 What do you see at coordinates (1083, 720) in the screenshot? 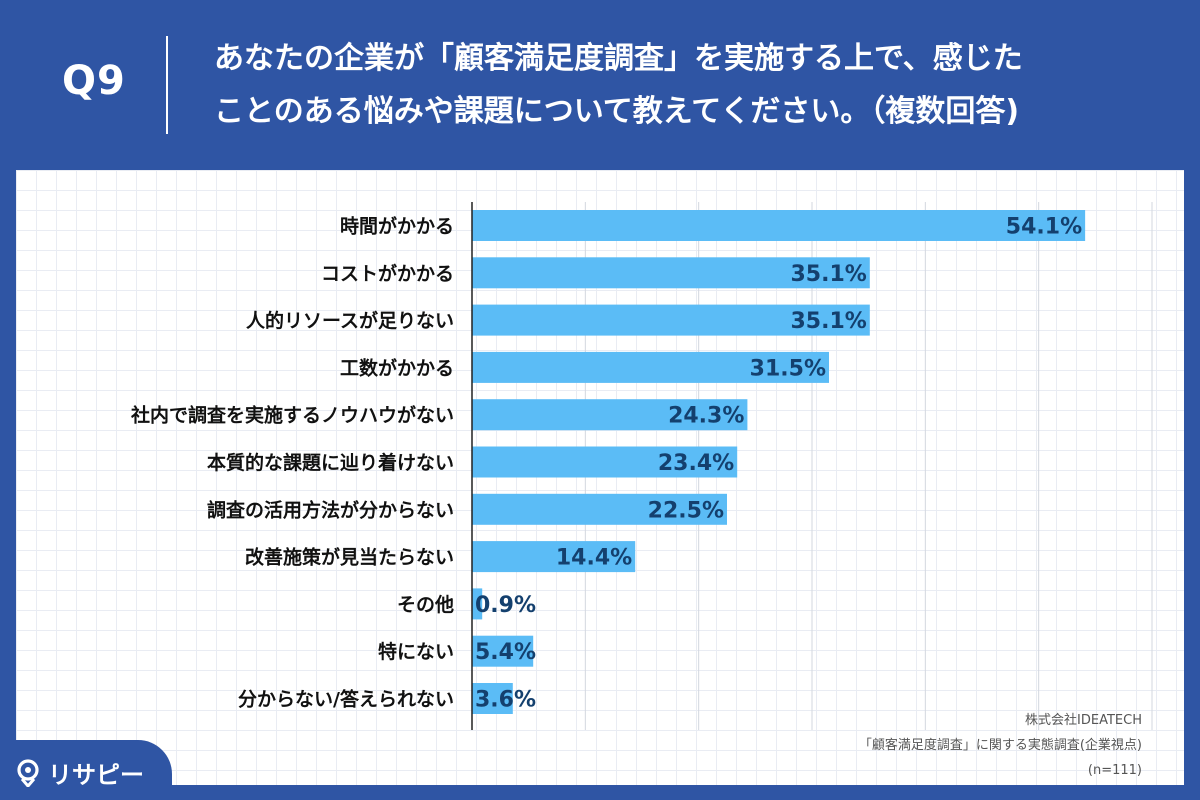
I see `source-company: 株式会社IDEATECH` at bounding box center [1083, 720].